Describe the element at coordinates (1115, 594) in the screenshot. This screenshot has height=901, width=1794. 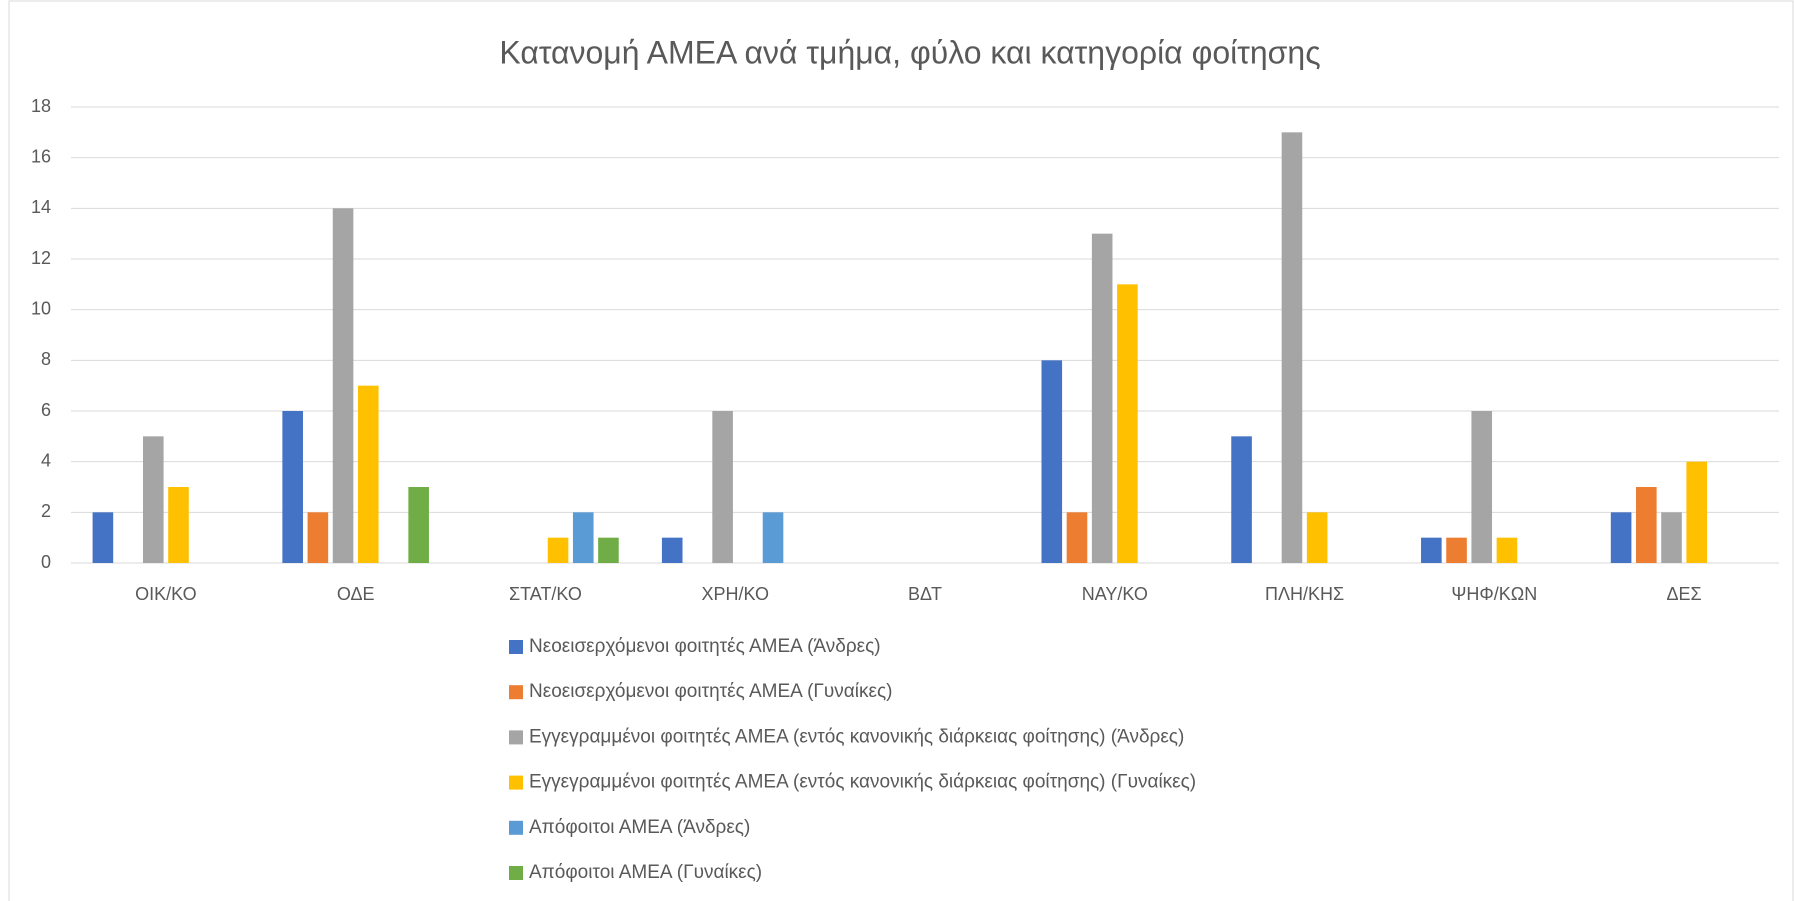
I see `x-tick-label: ΝΑΥ/ΚΟ` at that location.